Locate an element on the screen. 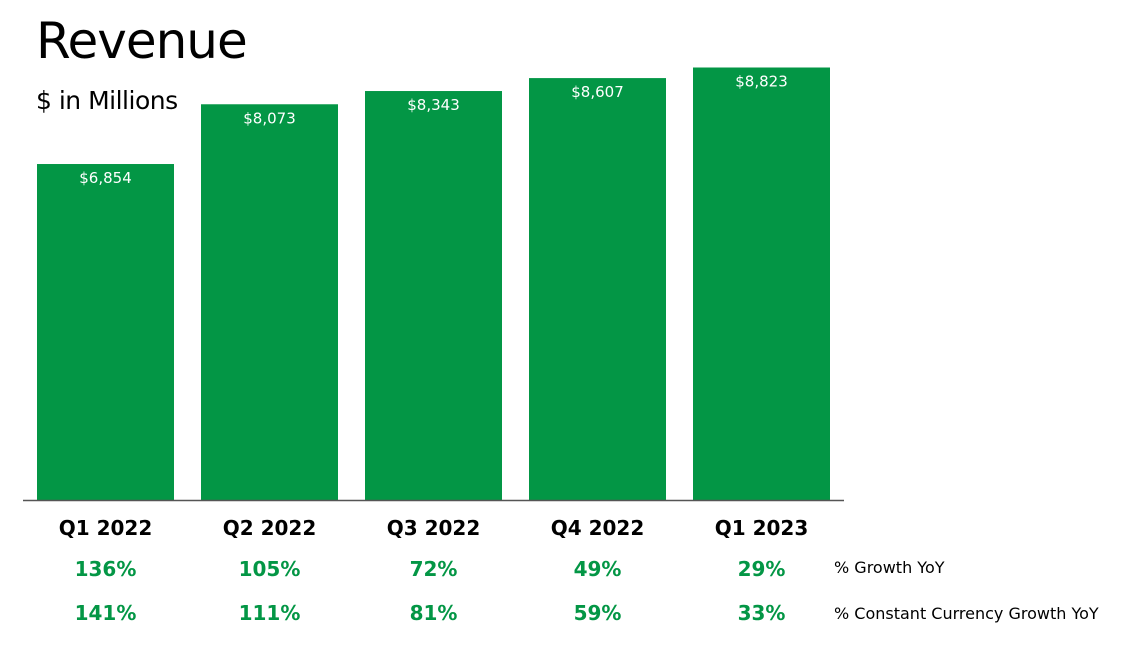 The image size is (1141, 646). category-label: Q3 2022 is located at coordinates (434, 528).